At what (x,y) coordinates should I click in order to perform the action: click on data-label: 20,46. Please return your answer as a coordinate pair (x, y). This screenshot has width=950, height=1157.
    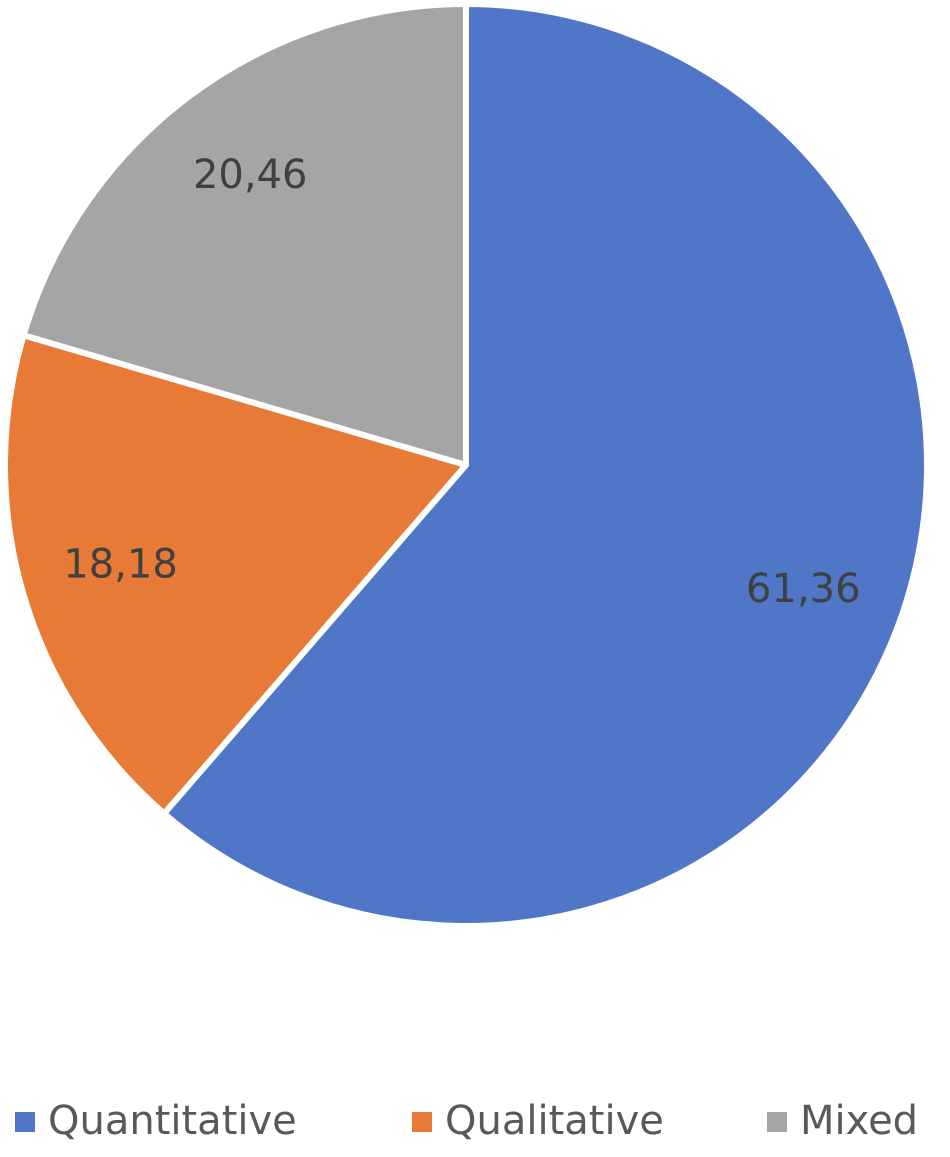
    Looking at the image, I should click on (250, 175).